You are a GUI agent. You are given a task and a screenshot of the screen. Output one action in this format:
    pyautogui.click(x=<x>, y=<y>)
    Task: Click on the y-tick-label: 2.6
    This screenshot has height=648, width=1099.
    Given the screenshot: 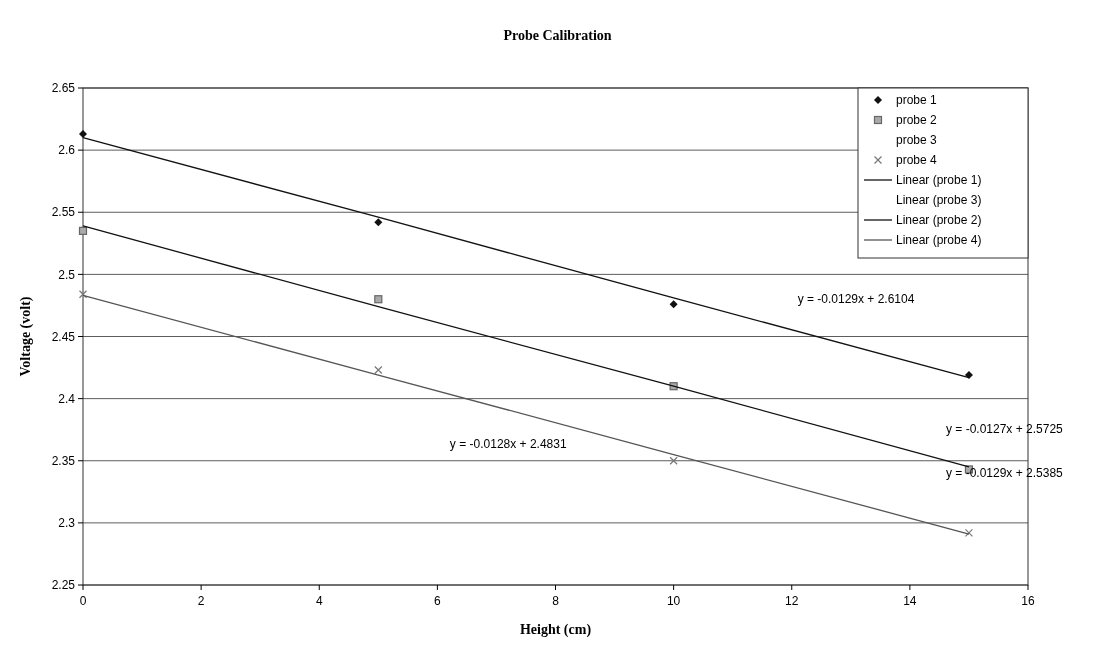 What is the action you would take?
    pyautogui.click(x=67, y=150)
    